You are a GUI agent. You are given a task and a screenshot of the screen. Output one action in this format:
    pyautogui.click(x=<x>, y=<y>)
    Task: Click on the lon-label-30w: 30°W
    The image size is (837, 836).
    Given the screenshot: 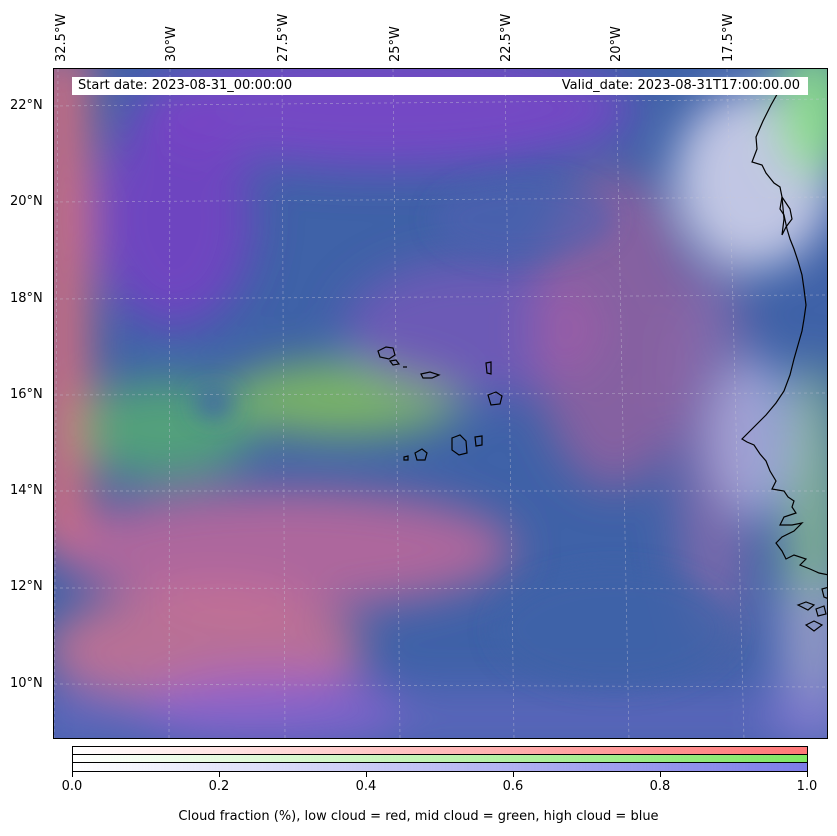 What is the action you would take?
    pyautogui.click(x=171, y=44)
    